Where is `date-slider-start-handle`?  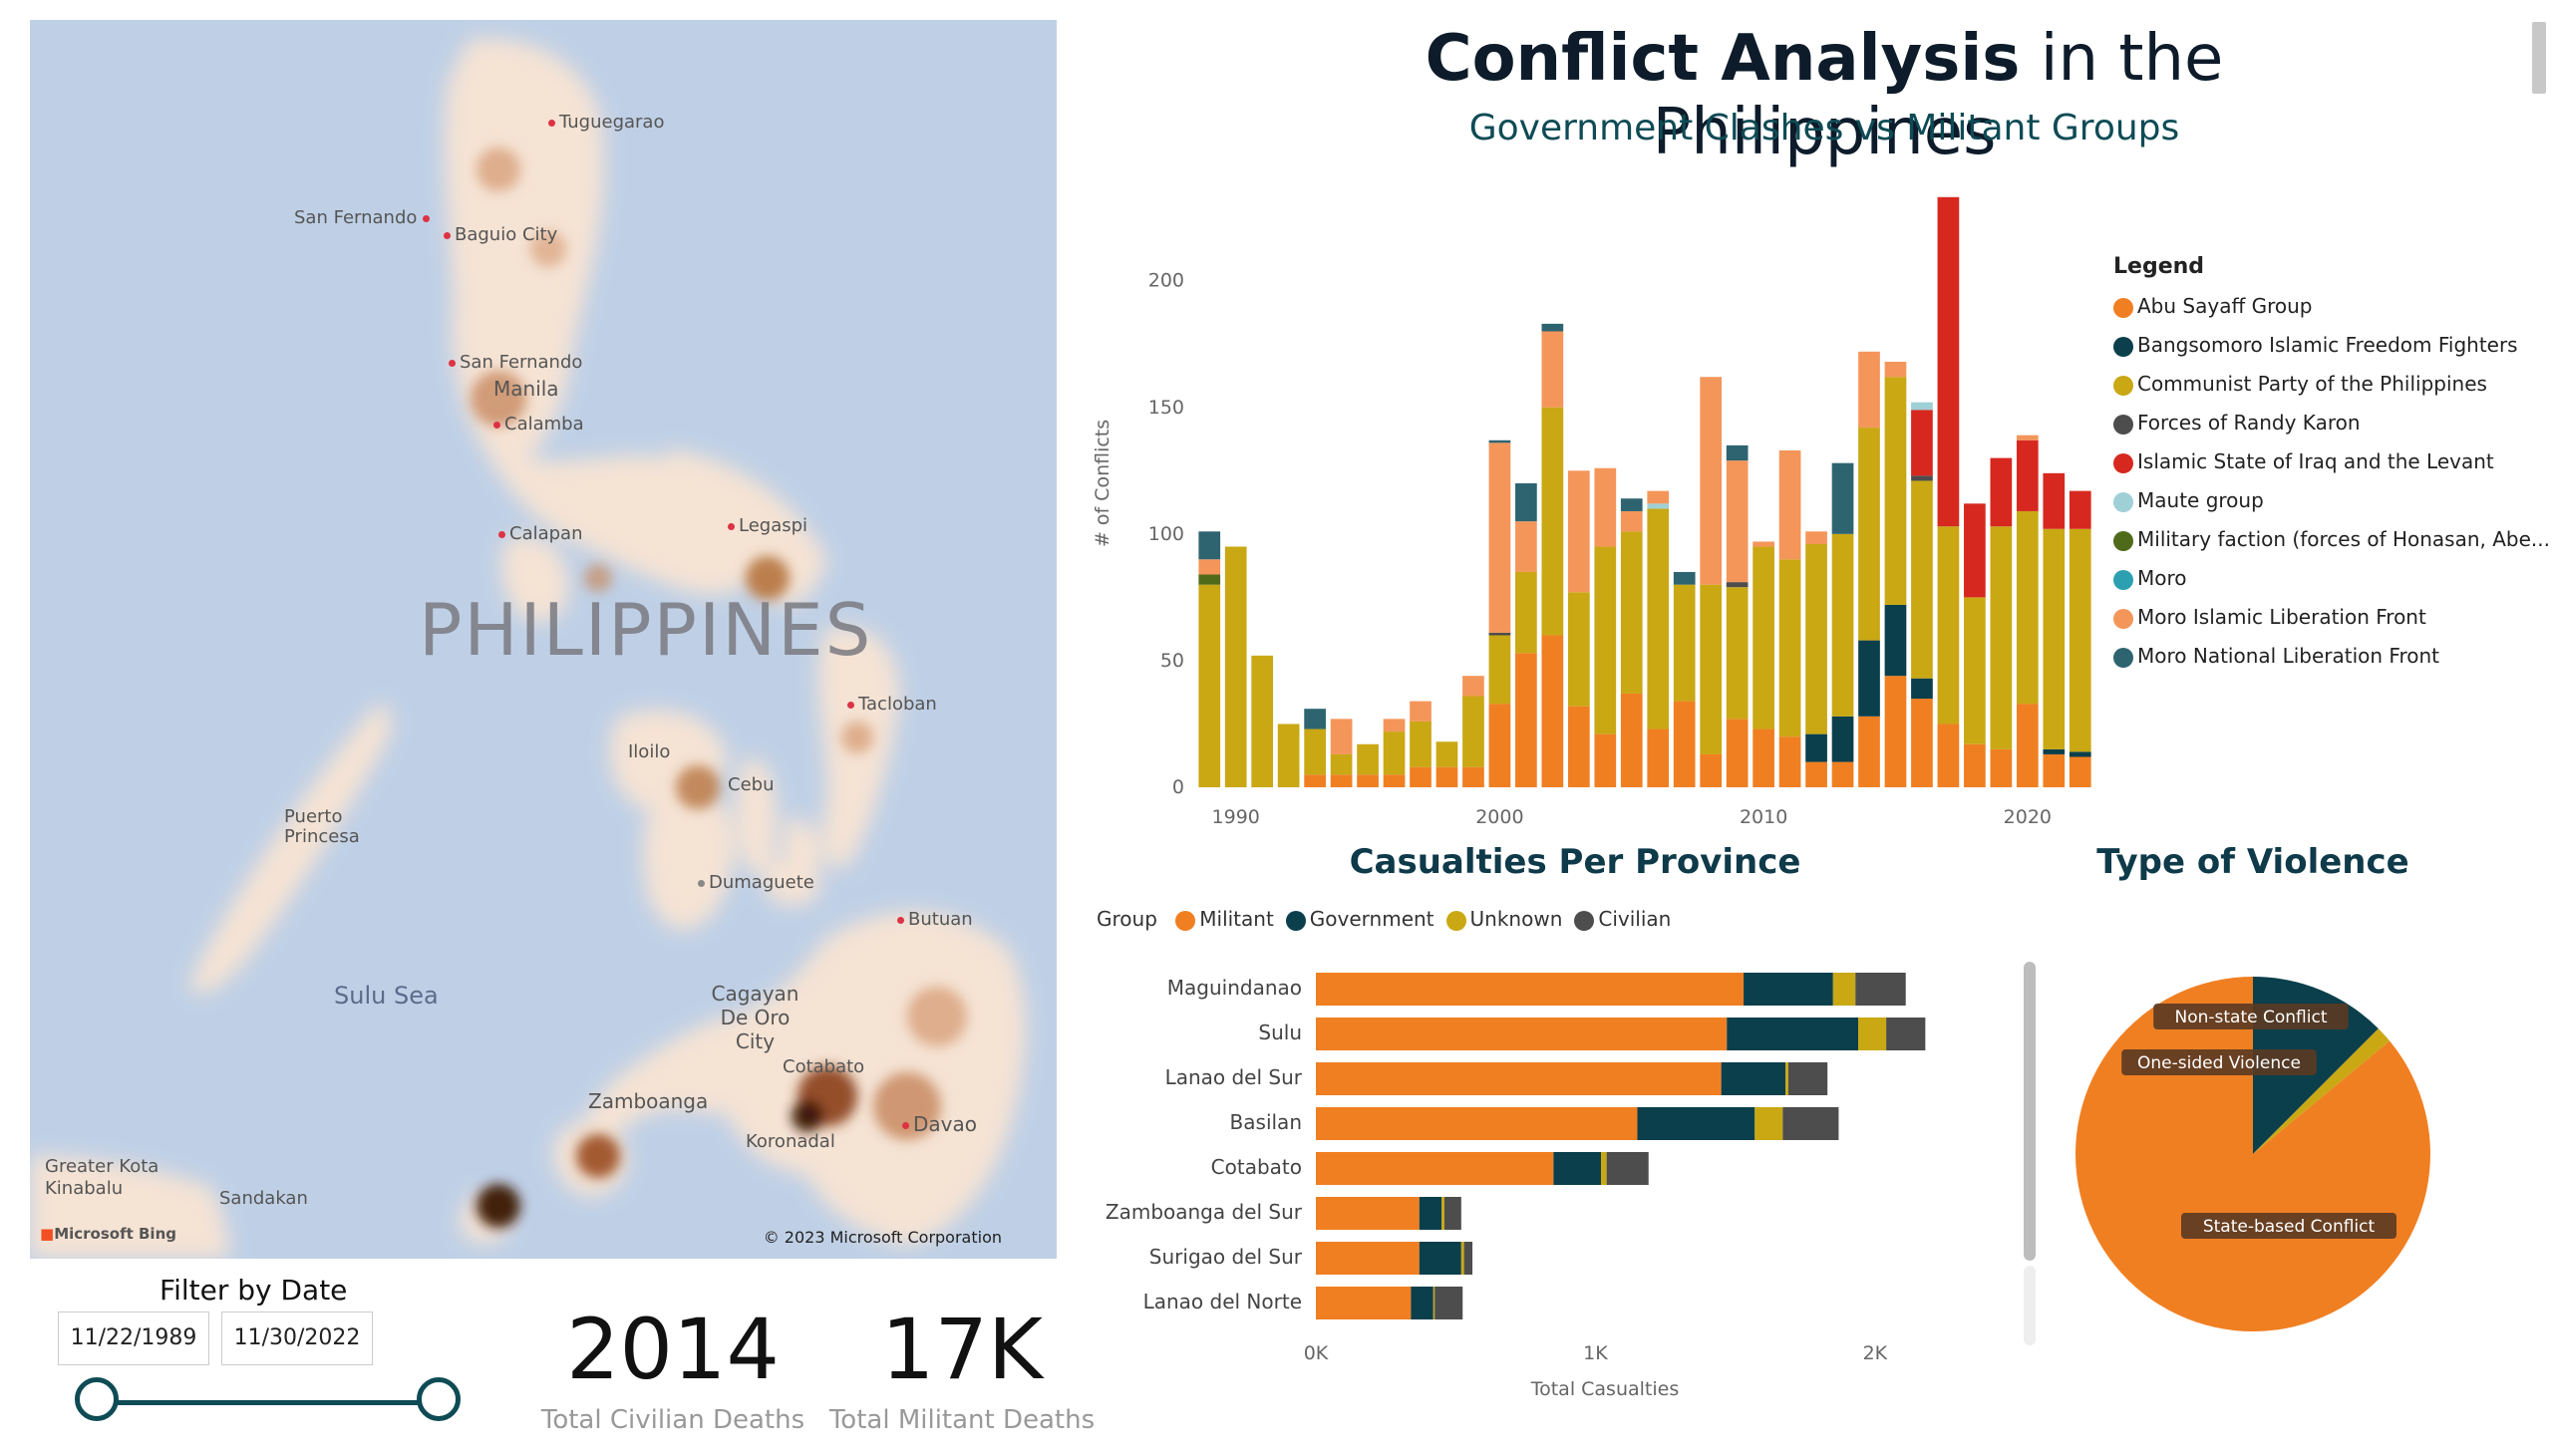
date-slider-start-handle is located at coordinates (97, 1399).